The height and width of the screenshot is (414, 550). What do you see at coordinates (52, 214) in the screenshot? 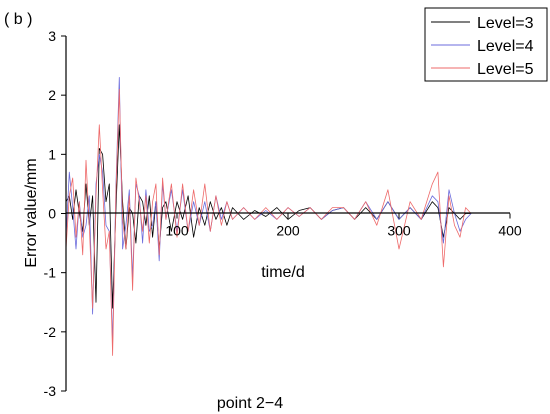
I see `y-tick-label: 0` at bounding box center [52, 214].